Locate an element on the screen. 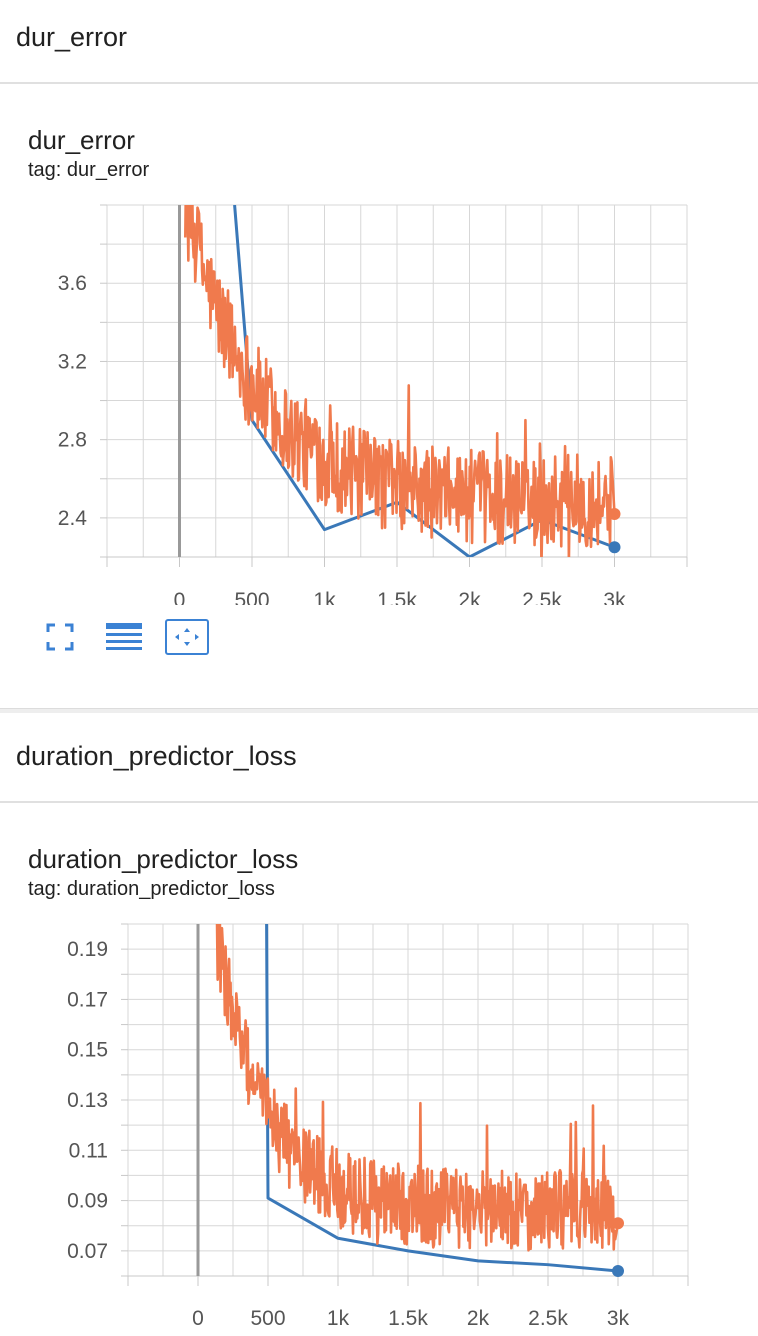 The width and height of the screenshot is (758, 1336). y-tick-label: 0.07 is located at coordinates (87, 1251).